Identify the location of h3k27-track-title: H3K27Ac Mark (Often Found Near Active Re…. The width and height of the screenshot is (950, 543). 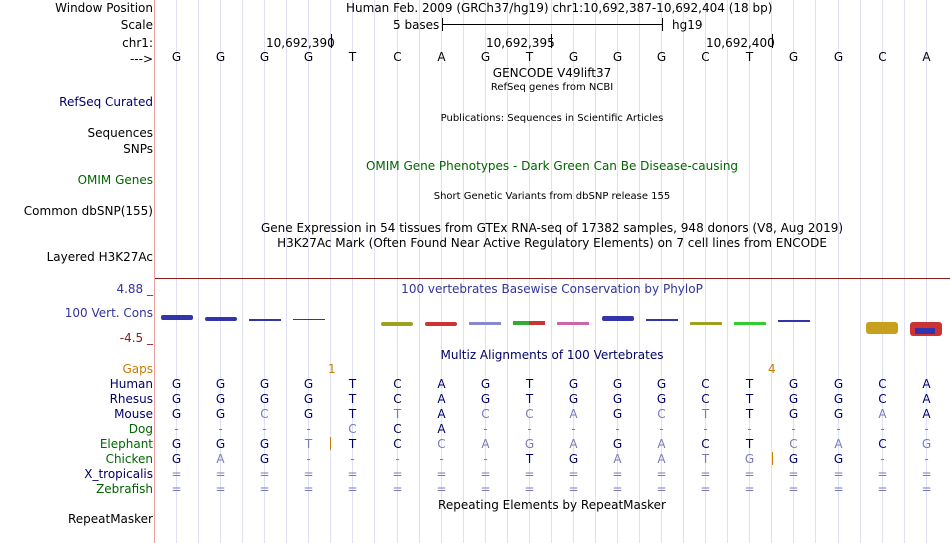
(552, 243).